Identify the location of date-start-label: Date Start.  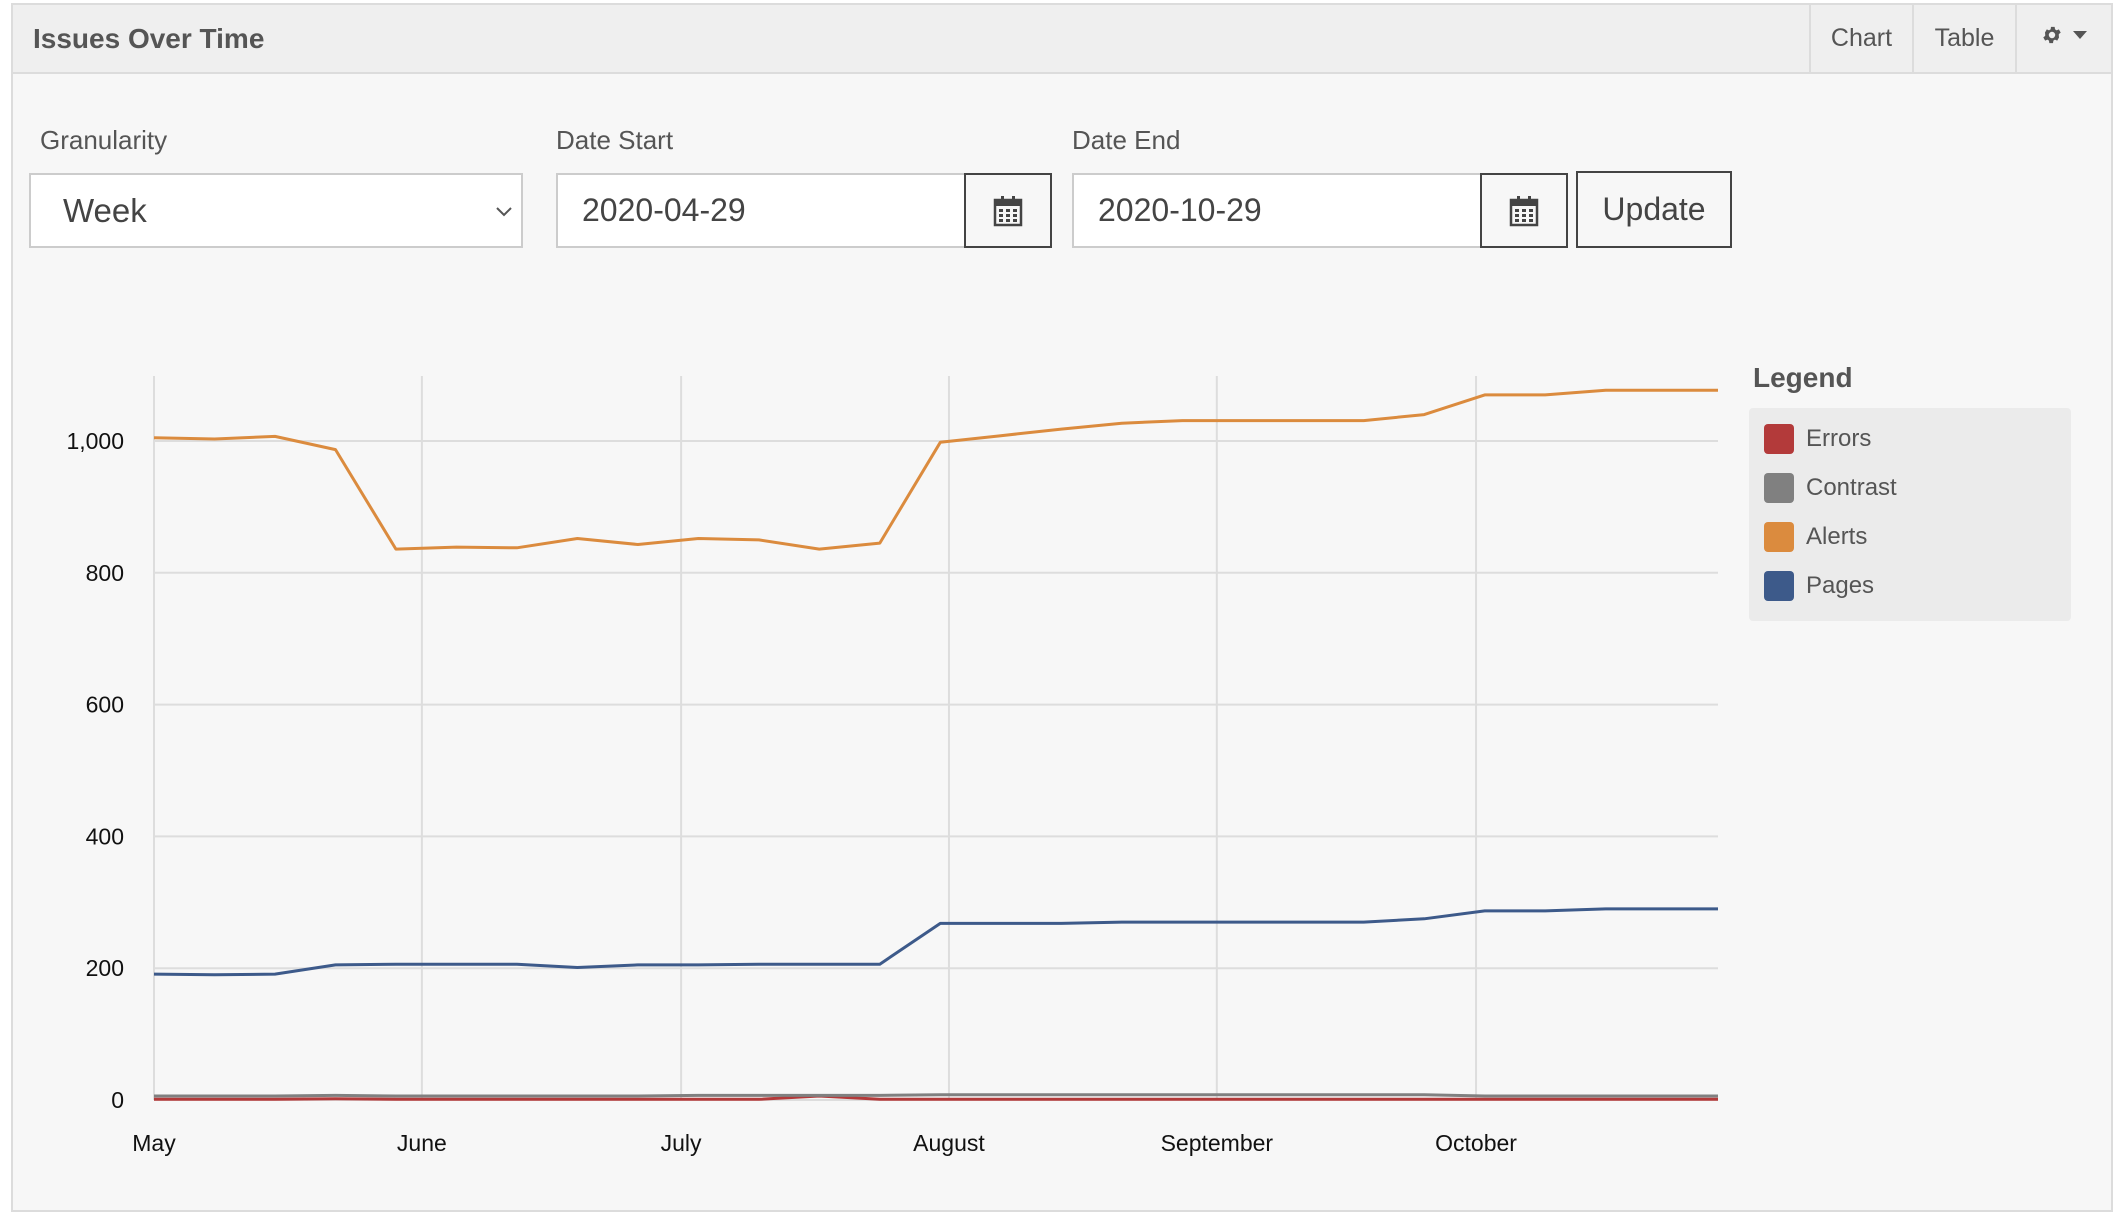
(615, 140).